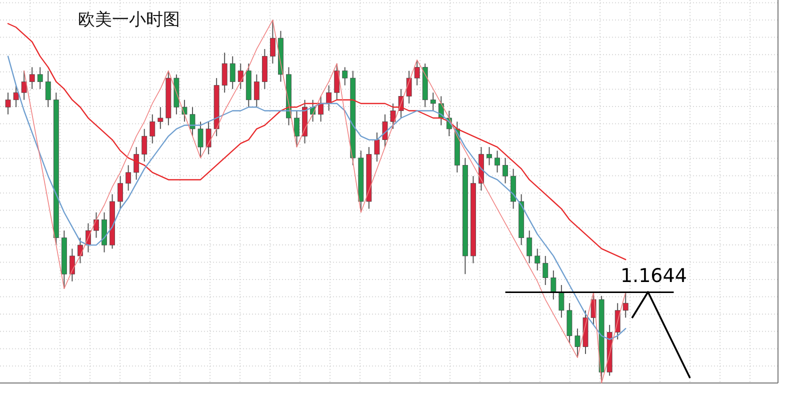  What do you see at coordinates (129, 20) in the screenshot?
I see `chart-title: 欧美一小时图` at bounding box center [129, 20].